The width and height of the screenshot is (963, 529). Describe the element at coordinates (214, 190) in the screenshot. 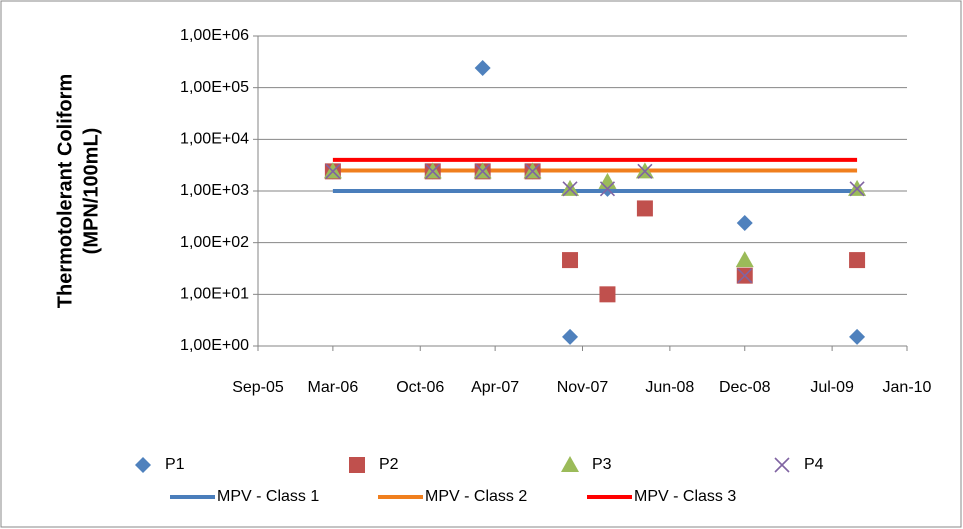

I see `y-tick-label: 1,00E+03` at that location.